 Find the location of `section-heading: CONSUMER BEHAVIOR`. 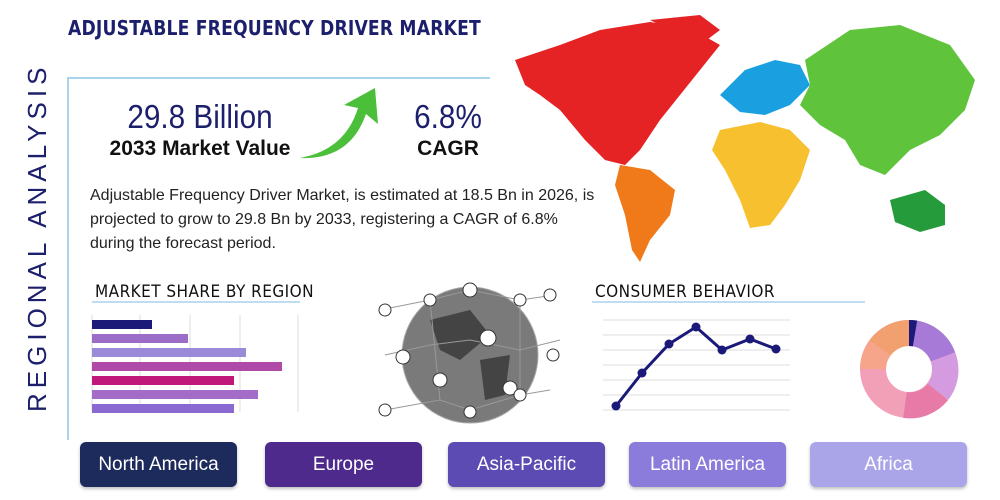

section-heading: CONSUMER BEHAVIOR is located at coordinates (685, 292).